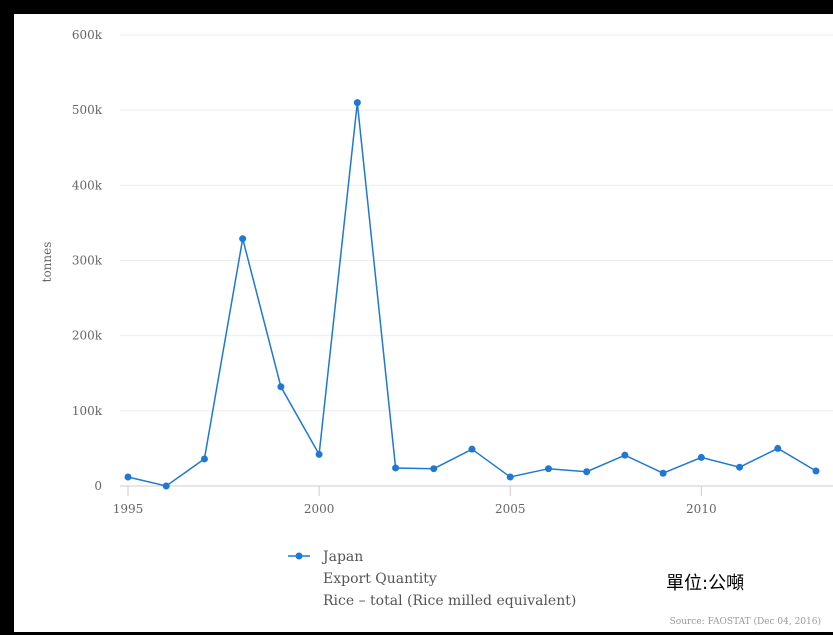 Image resolution: width=833 pixels, height=635 pixels. Describe the element at coordinates (510, 509) in the screenshot. I see `x-tick-label: 2005` at that location.